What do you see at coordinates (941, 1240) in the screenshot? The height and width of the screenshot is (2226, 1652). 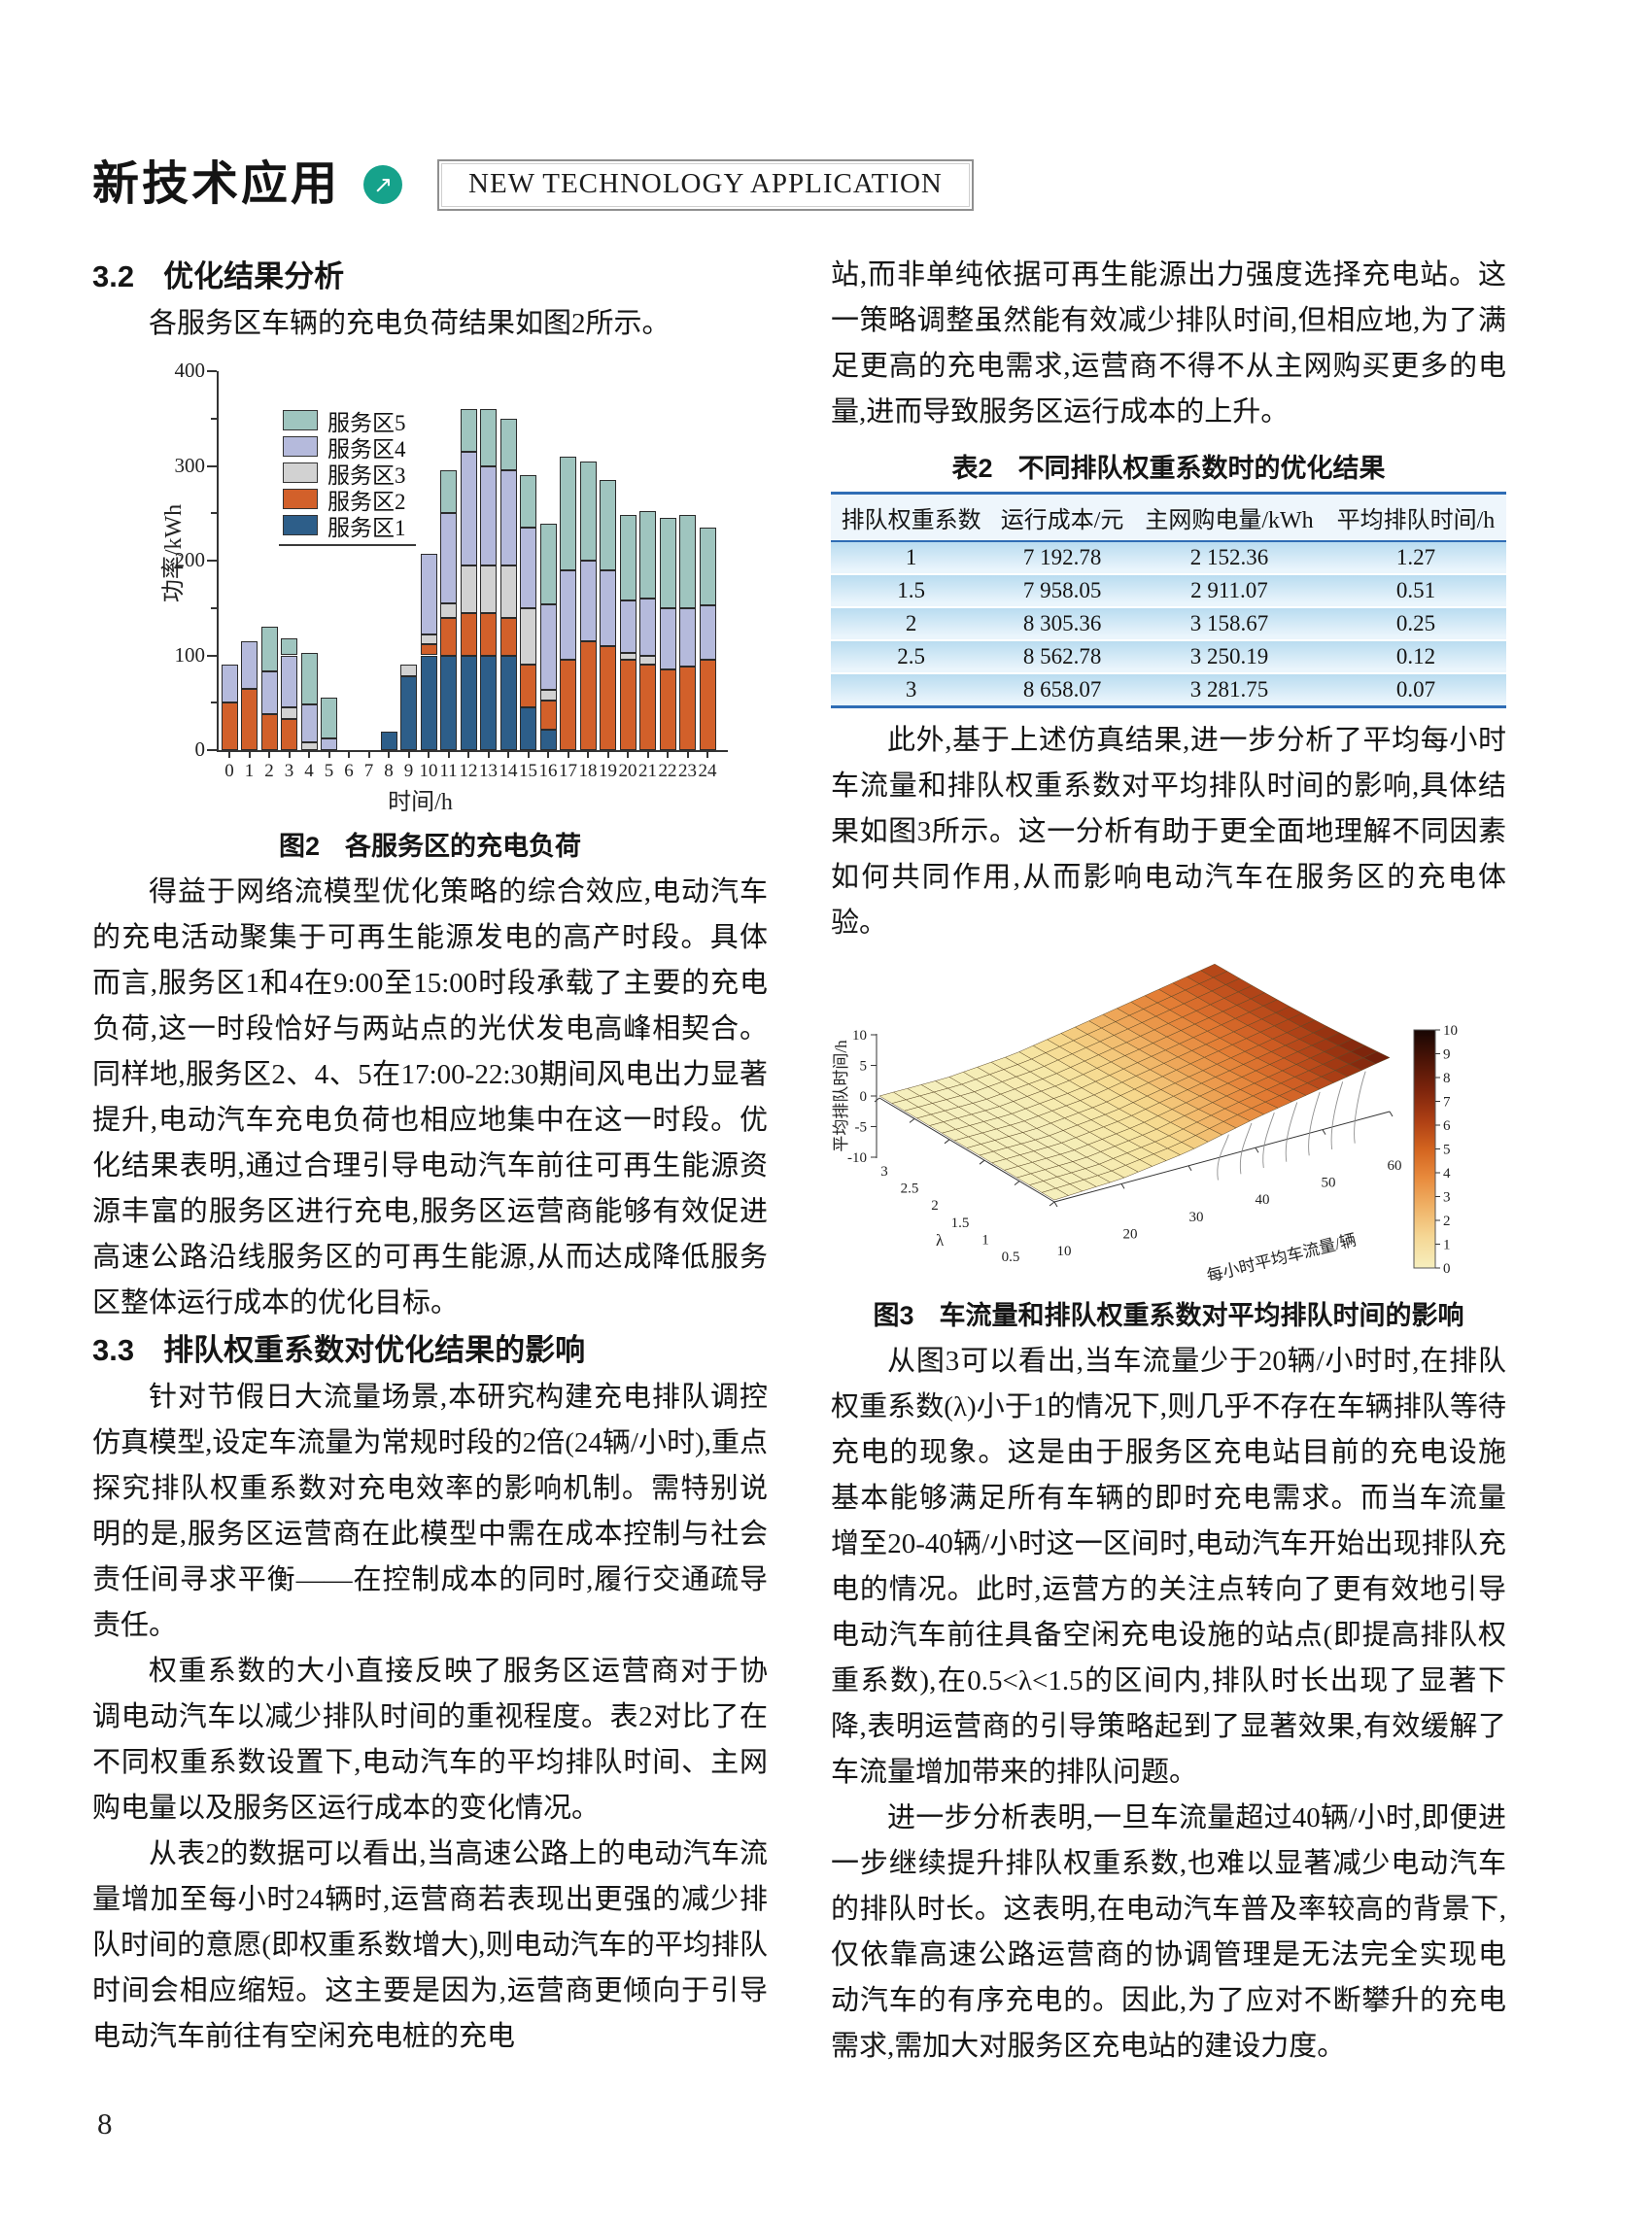 I see `lambda-axis-title: λ` at bounding box center [941, 1240].